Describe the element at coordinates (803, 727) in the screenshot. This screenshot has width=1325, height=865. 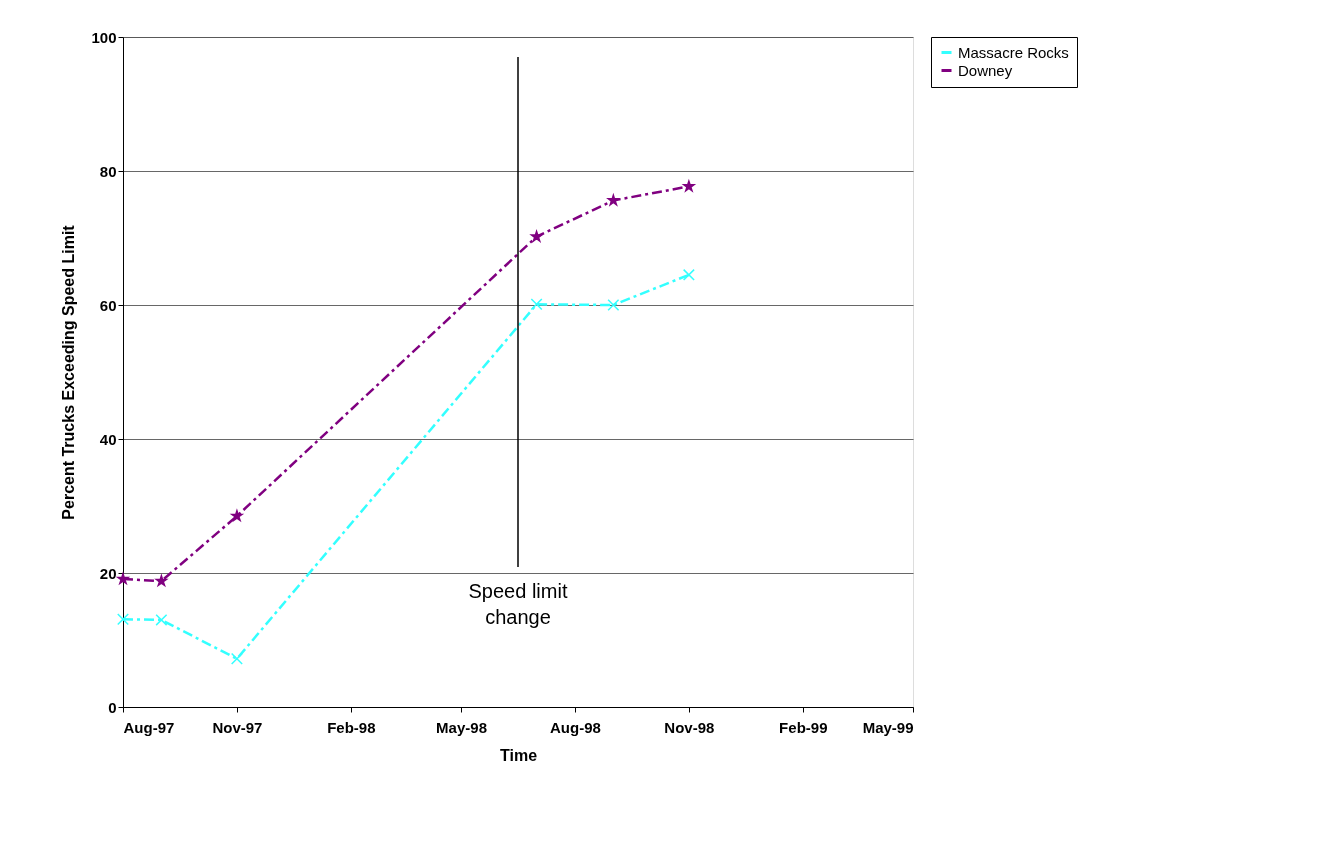
I see `x-tick-label: Feb-99` at that location.